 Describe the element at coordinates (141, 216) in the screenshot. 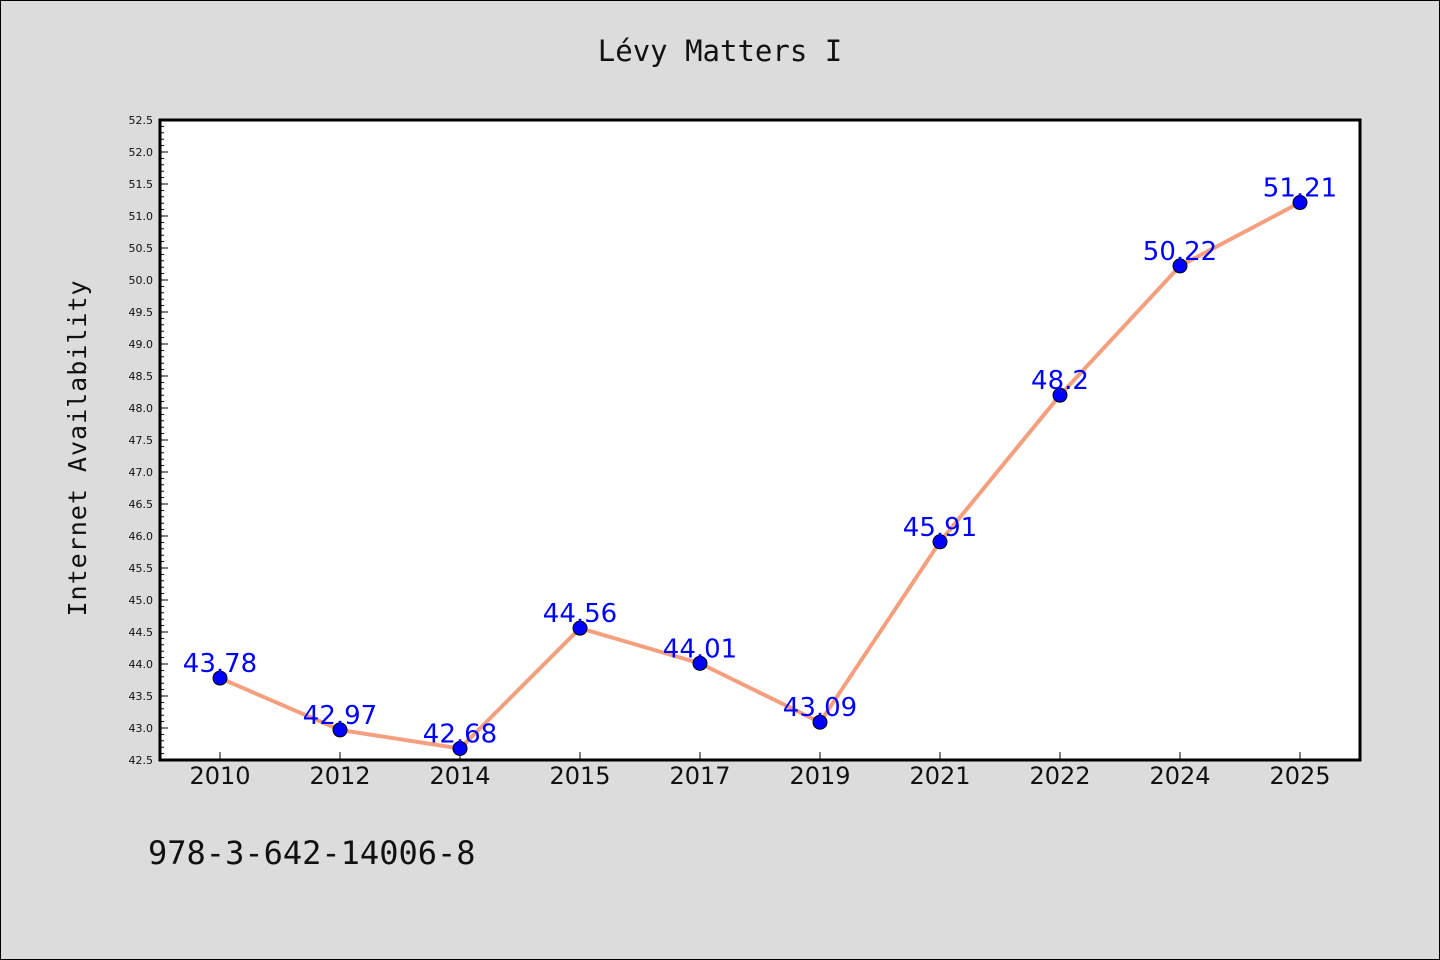

I see `y-tick-label: 51.0` at that location.